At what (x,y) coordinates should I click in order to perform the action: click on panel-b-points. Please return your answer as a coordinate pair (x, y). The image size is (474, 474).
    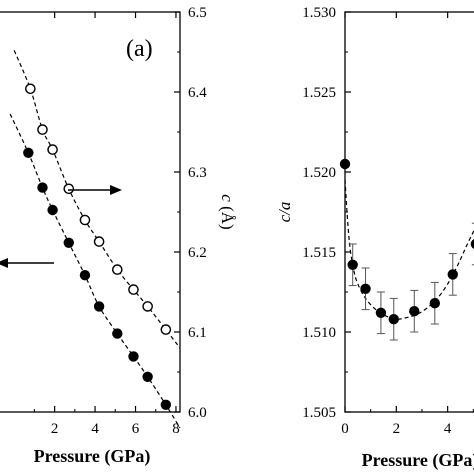
    Looking at the image, I should click on (406, 249).